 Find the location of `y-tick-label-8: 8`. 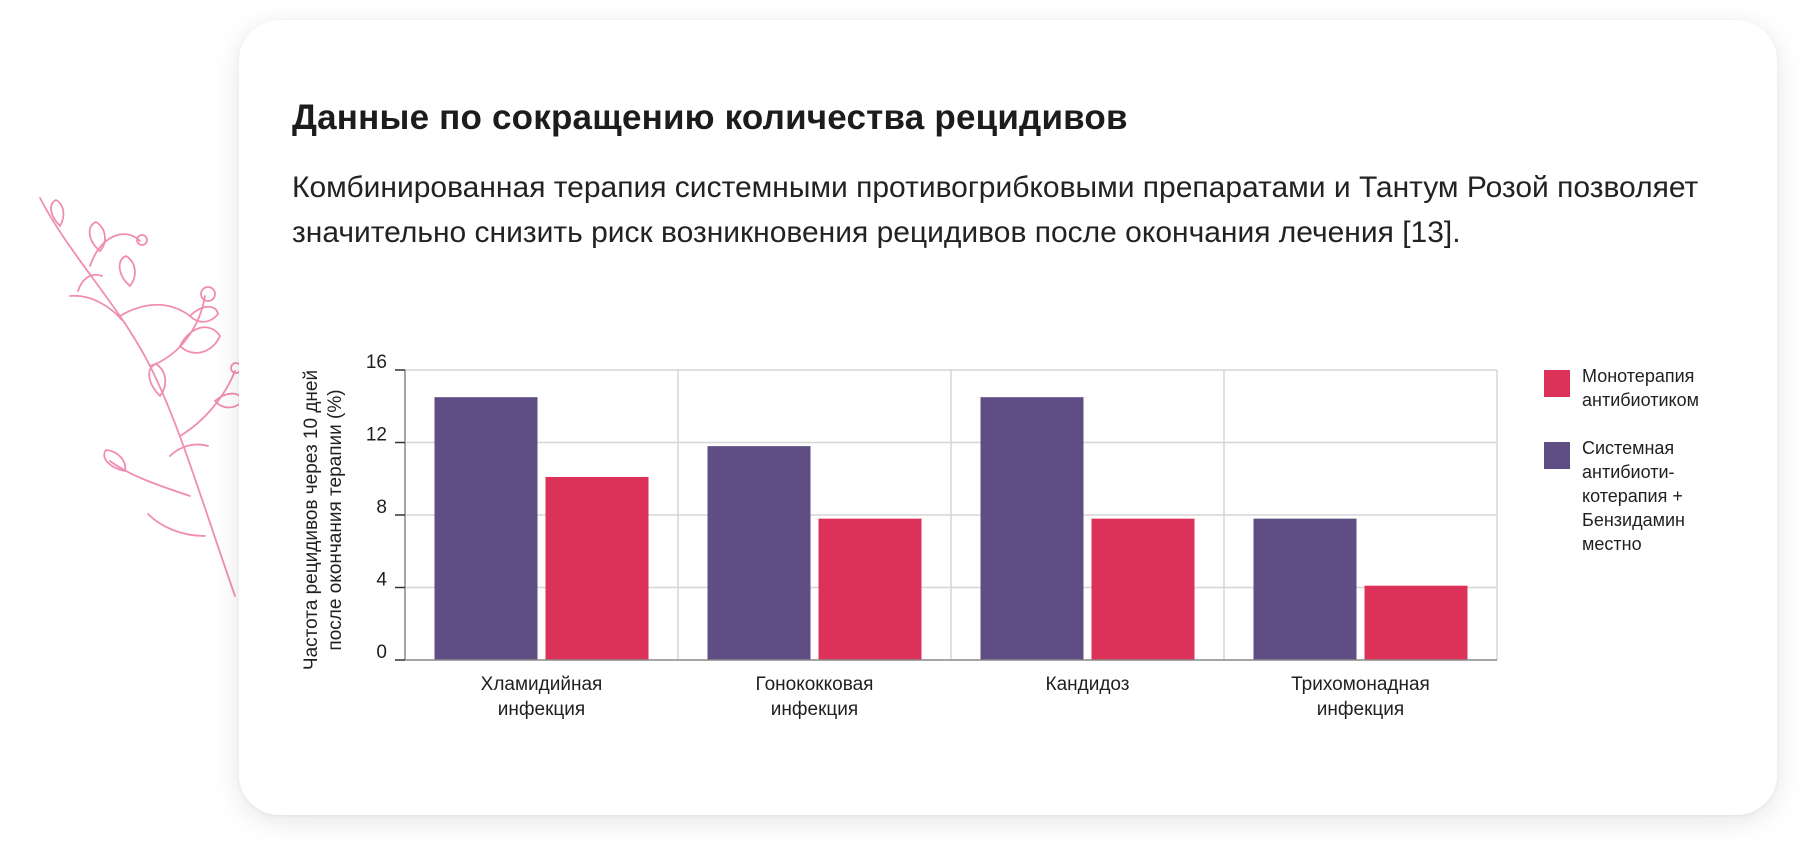

y-tick-label-8: 8 is located at coordinates (381, 507).